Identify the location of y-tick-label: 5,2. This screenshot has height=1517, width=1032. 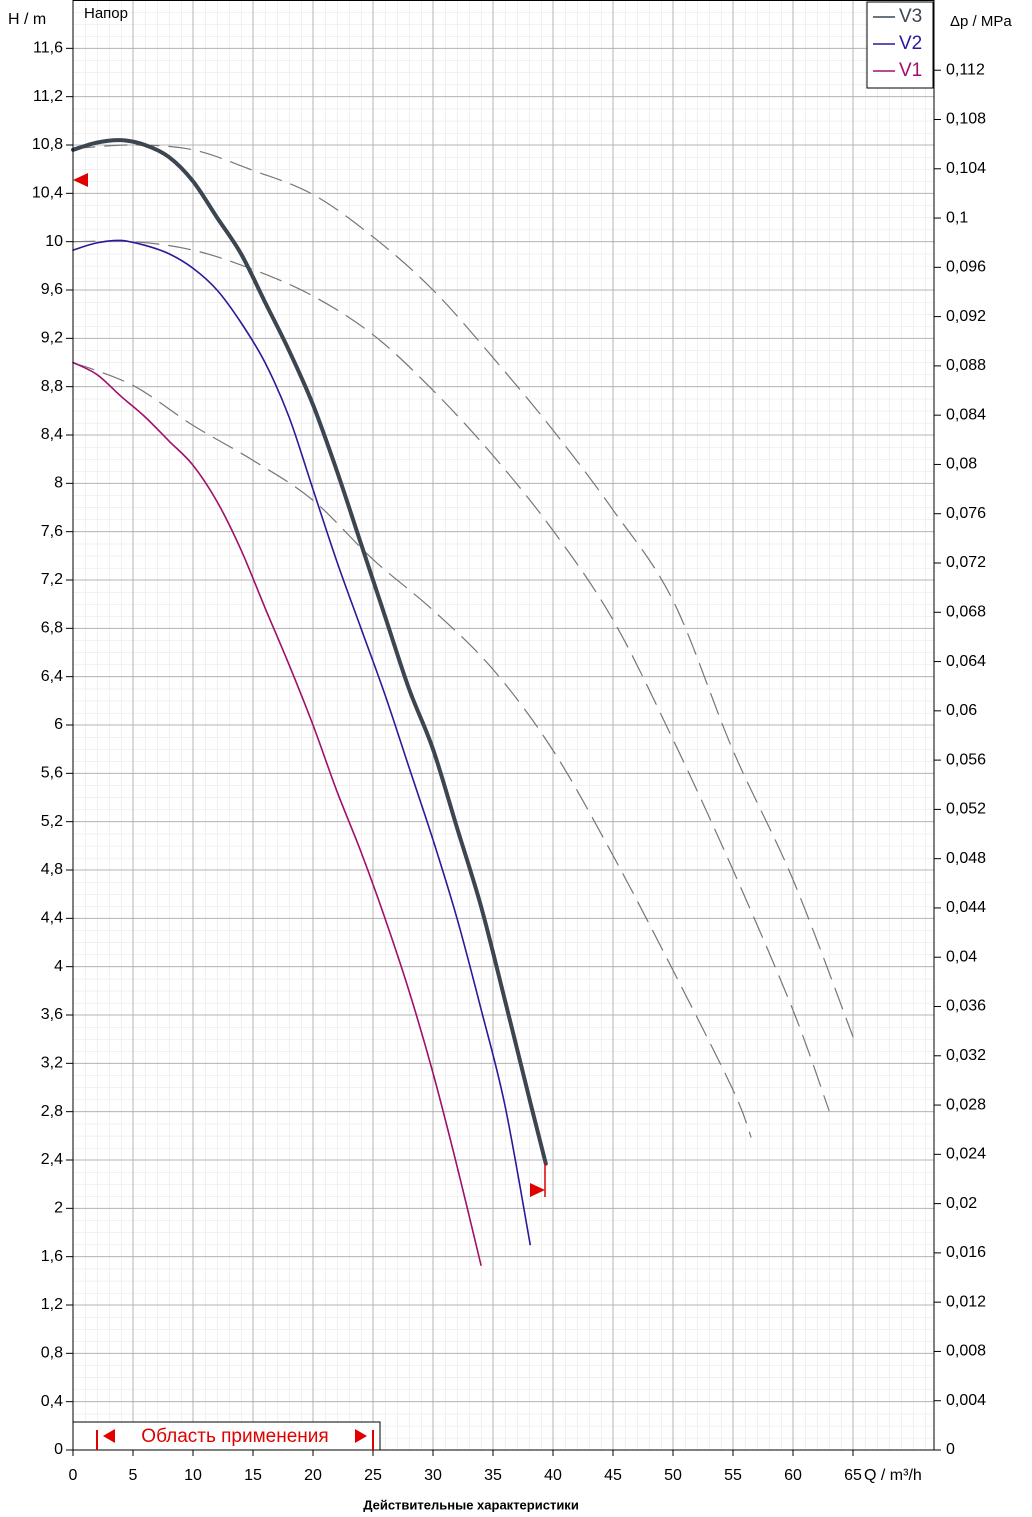
(52, 821).